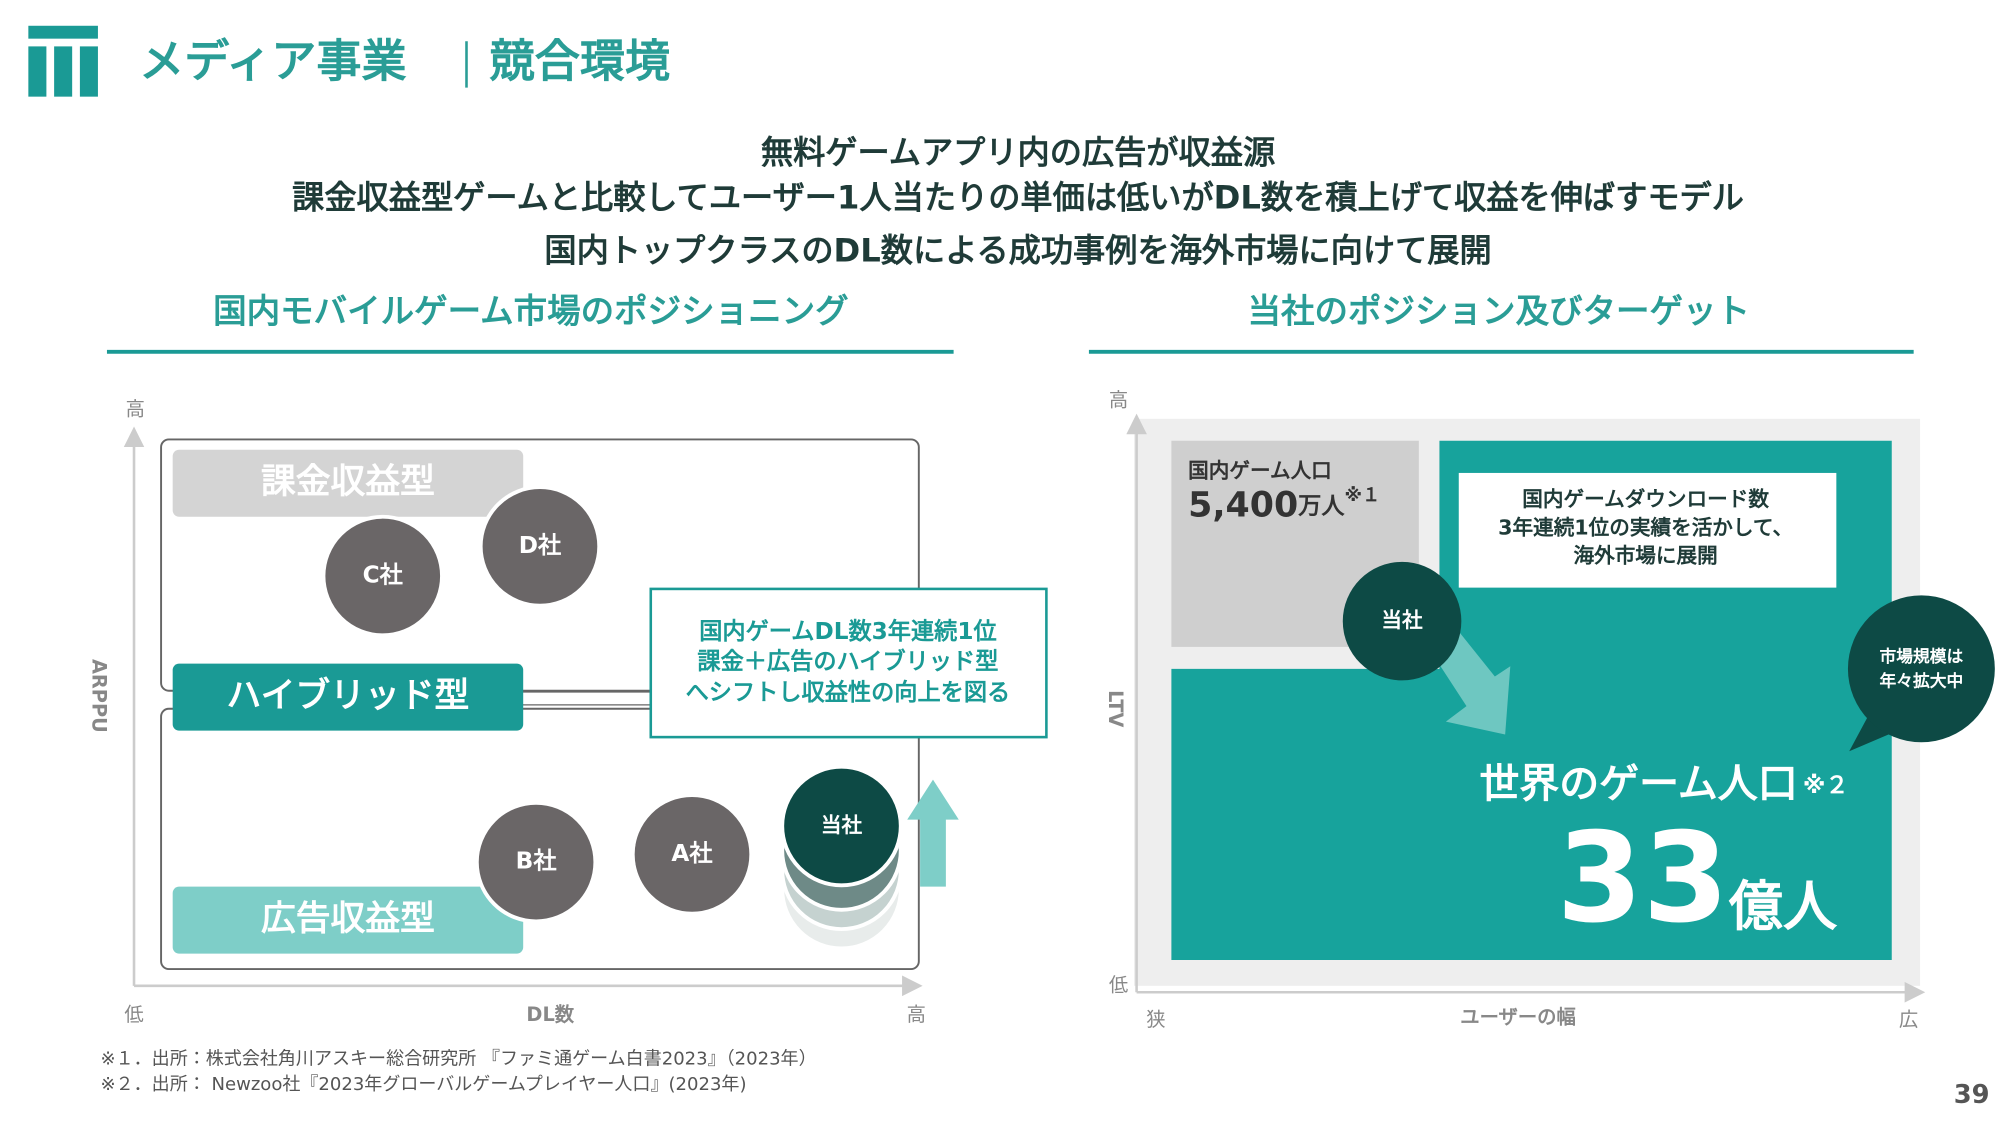  Describe the element at coordinates (1826, 785) in the screenshot. I see `world-note: ※２` at that location.